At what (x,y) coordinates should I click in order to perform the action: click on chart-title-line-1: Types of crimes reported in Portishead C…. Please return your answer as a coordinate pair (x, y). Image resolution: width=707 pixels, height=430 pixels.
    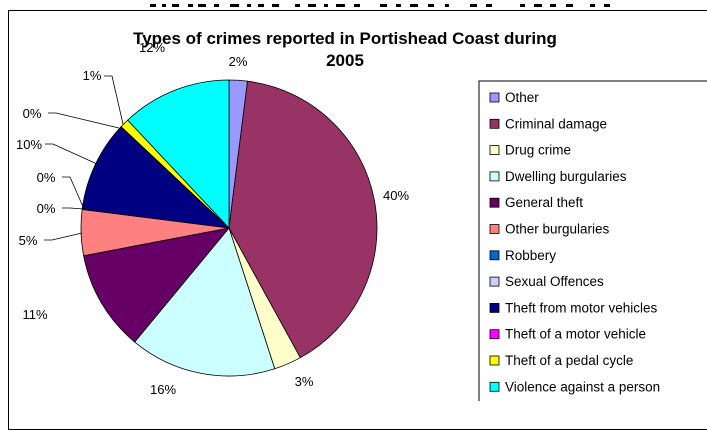
    Looking at the image, I should click on (345, 38).